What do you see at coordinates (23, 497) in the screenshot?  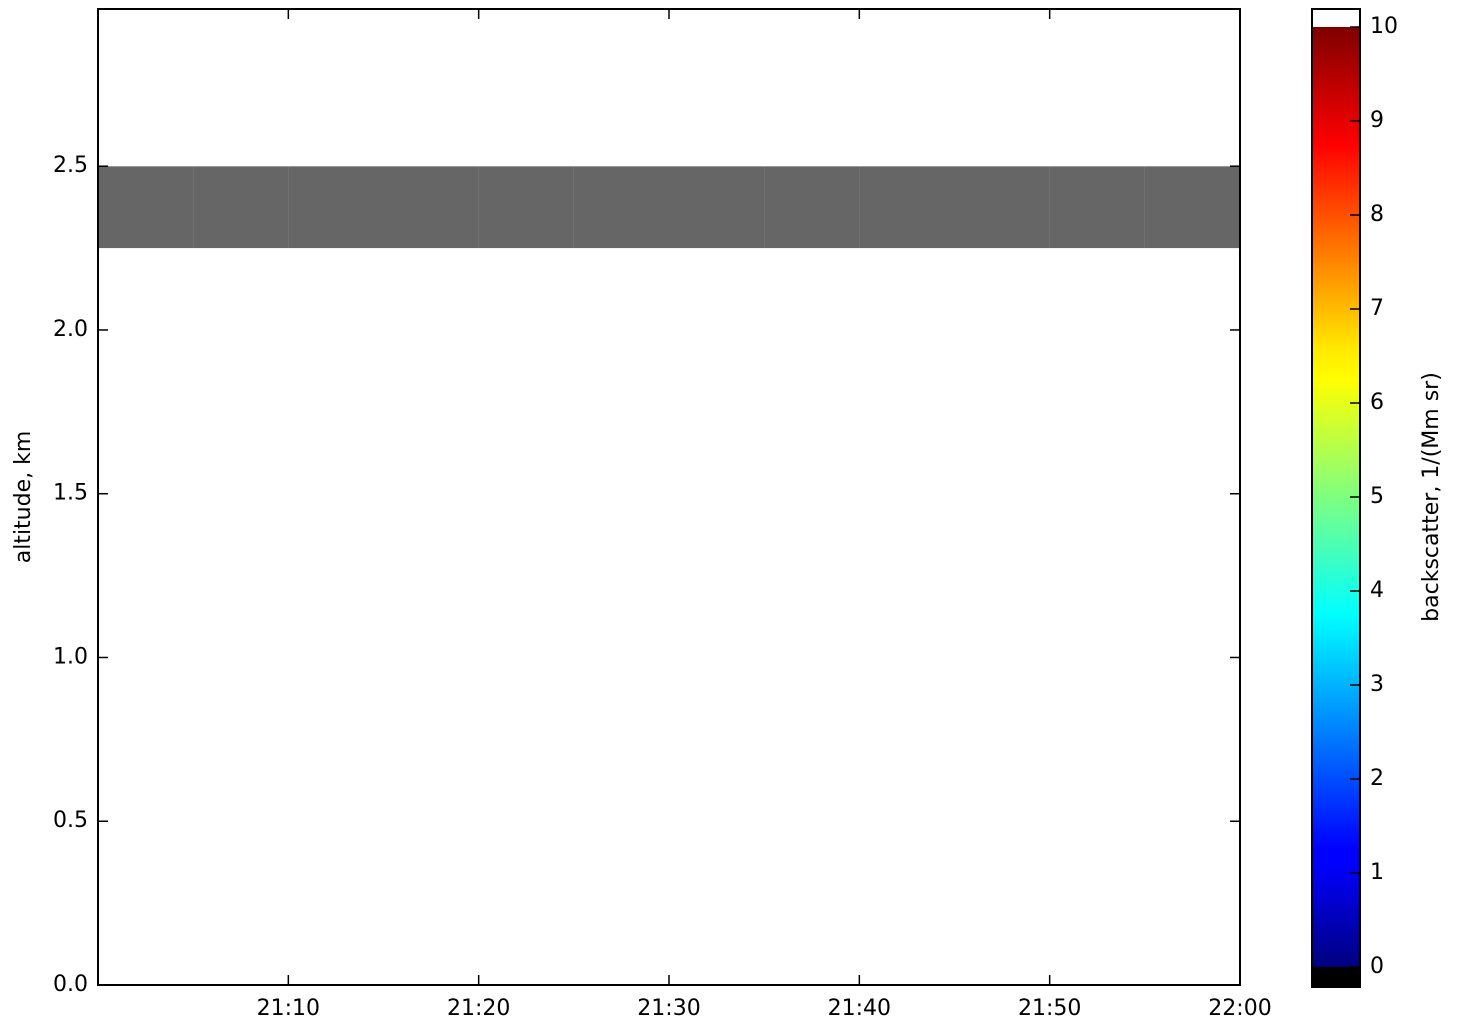 I see `y-axis-label: altitude, km` at bounding box center [23, 497].